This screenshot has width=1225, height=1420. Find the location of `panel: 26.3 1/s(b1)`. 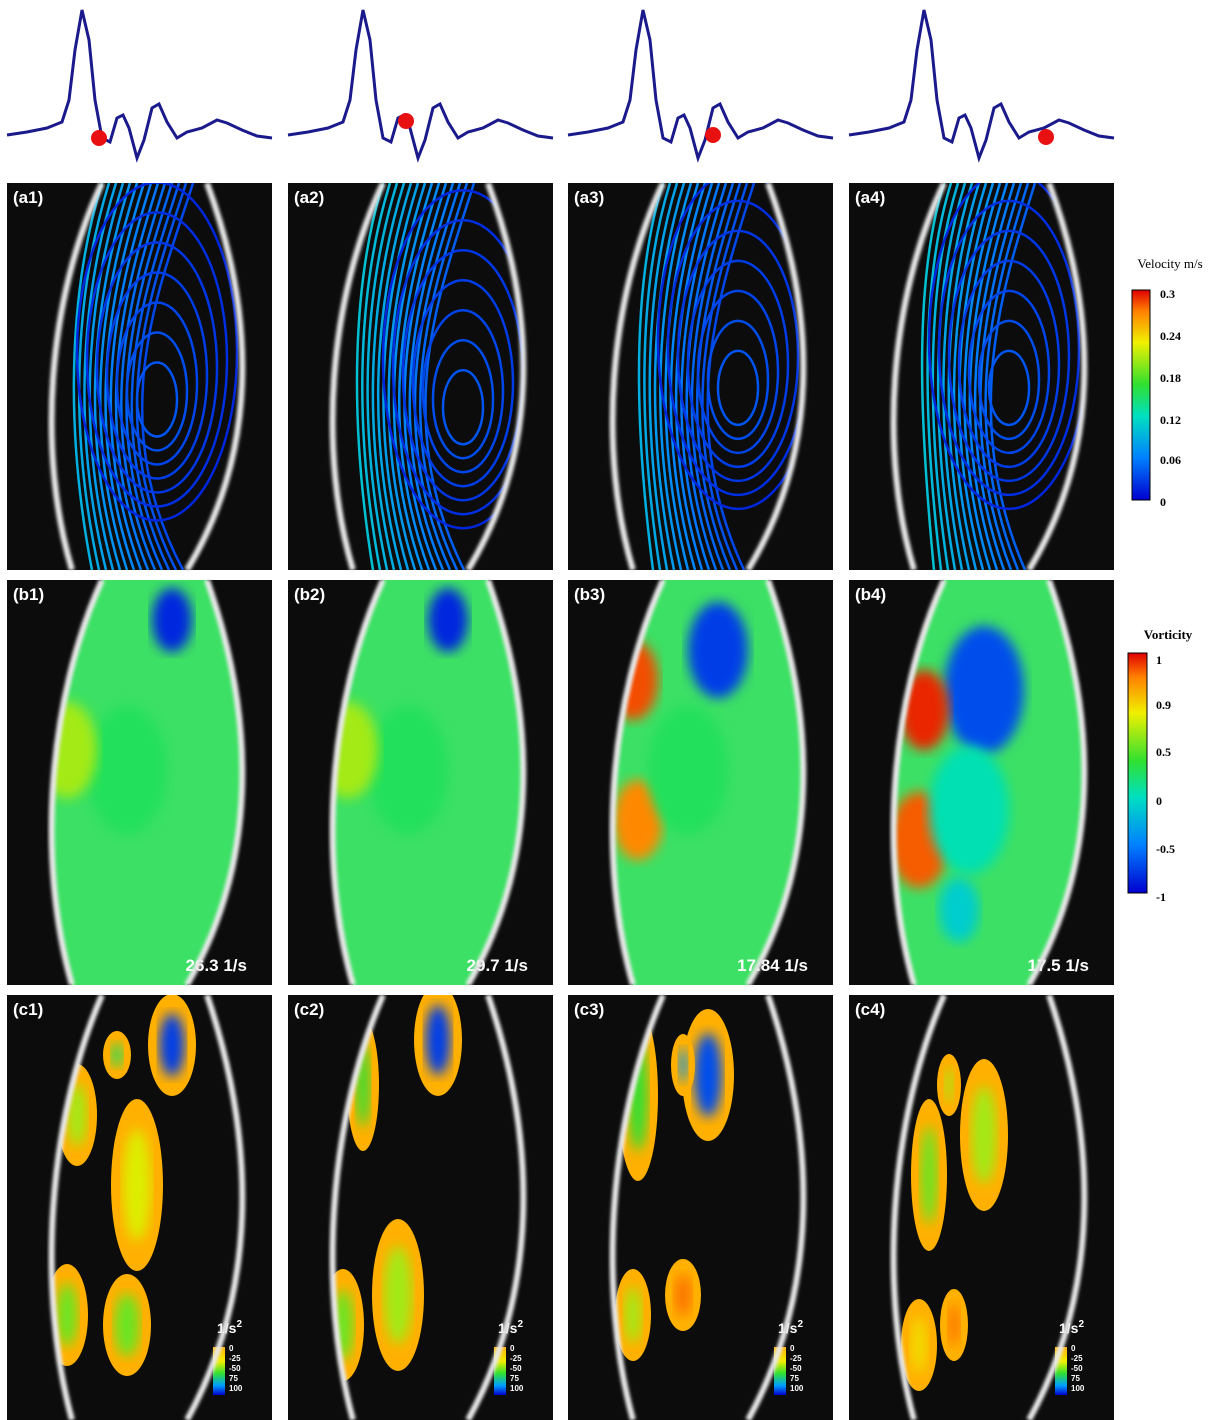

panel: 26.3 1/s(b1) is located at coordinates (139, 782).